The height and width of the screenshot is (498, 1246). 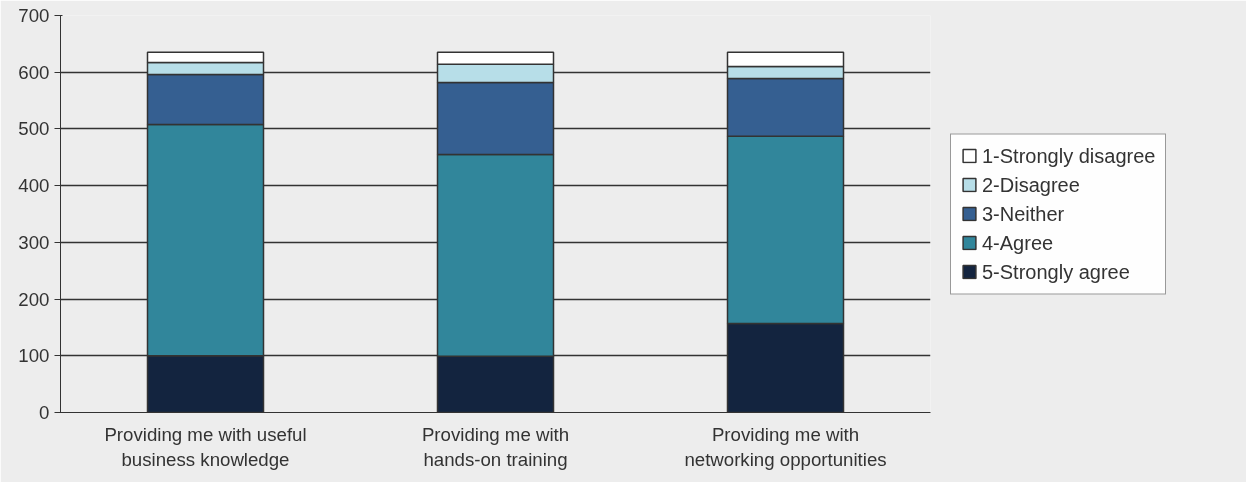 I want to click on y-tick-label: 700, so click(x=34, y=15).